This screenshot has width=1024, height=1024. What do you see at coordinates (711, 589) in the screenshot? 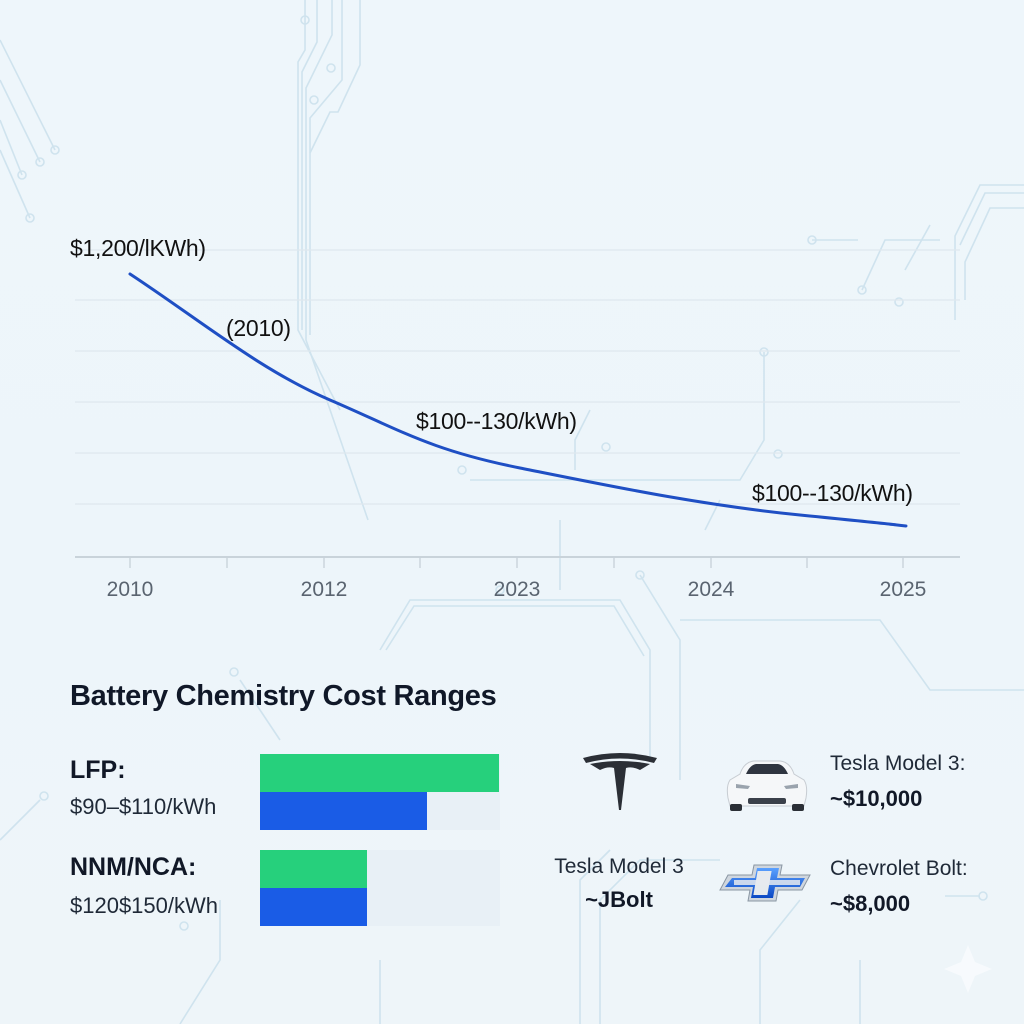
I see `x-tick-label: 2024` at bounding box center [711, 589].